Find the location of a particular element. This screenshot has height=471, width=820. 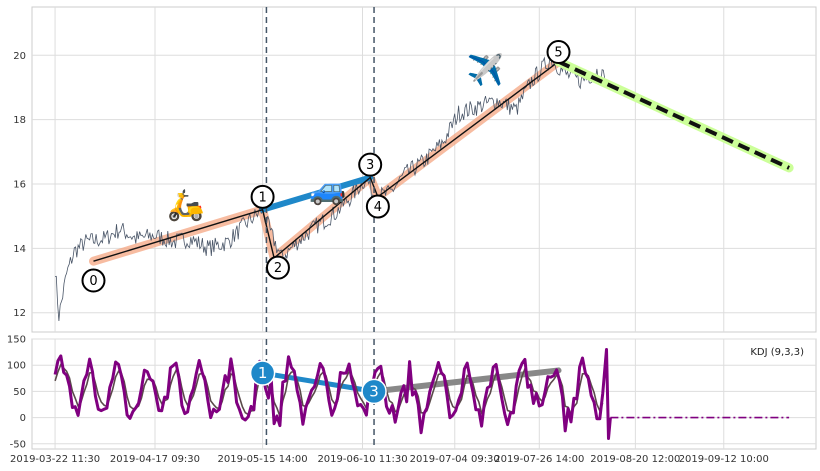

wave-label: 3 is located at coordinates (370, 165).